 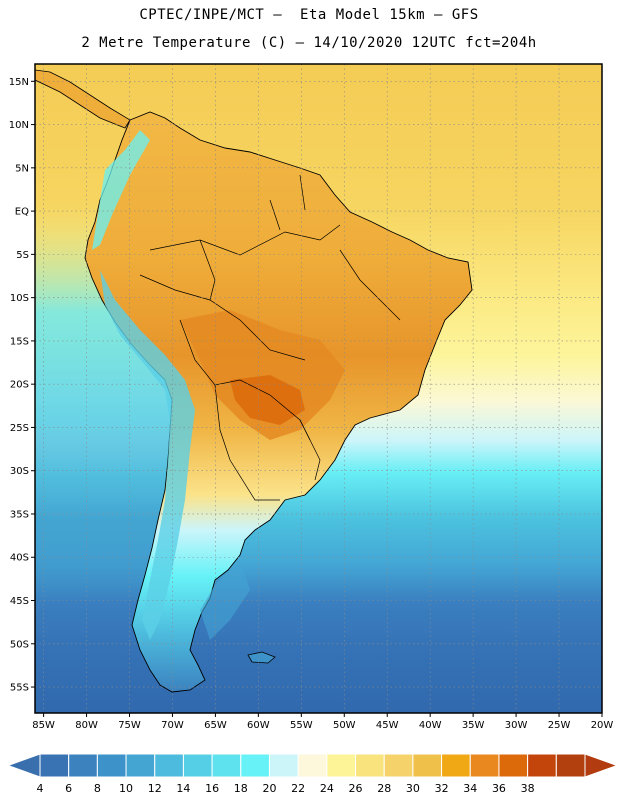 I want to click on lat-label: 10S, so click(x=19, y=298).